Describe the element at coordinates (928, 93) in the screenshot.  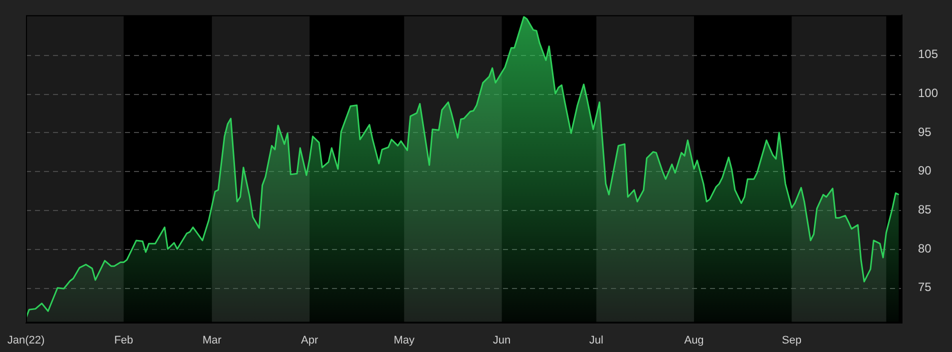
I see `y-tick-label: 100` at that location.